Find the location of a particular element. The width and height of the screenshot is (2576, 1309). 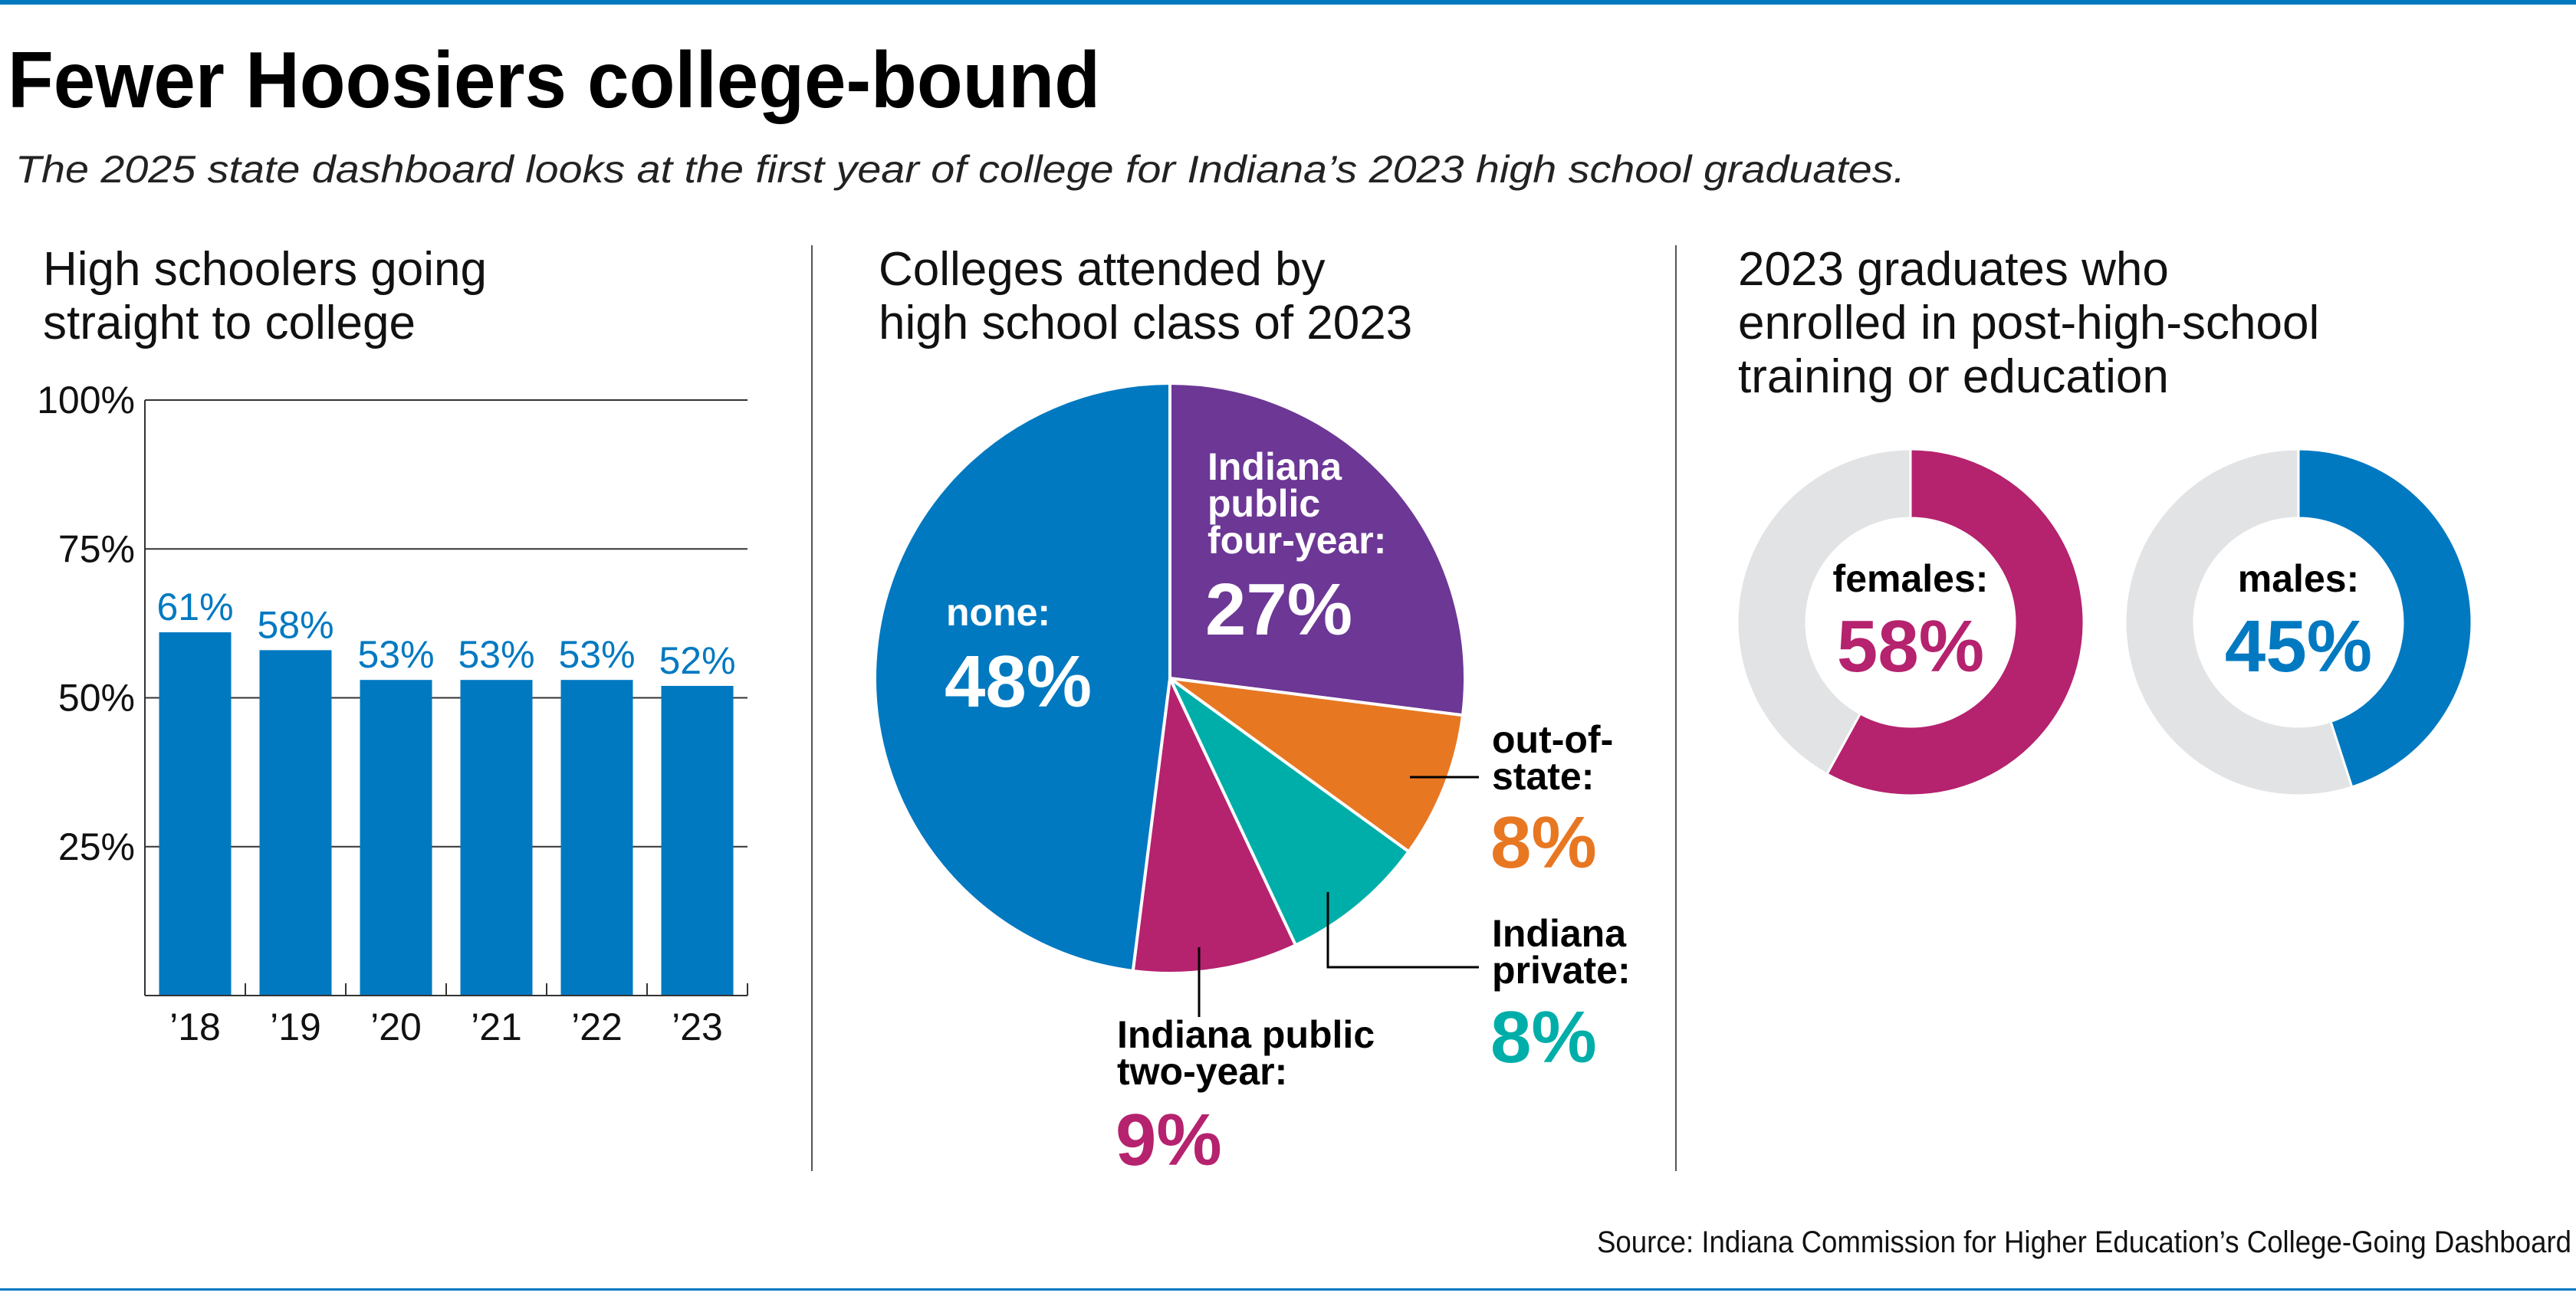

x-tick-label: ’23 is located at coordinates (698, 1027).